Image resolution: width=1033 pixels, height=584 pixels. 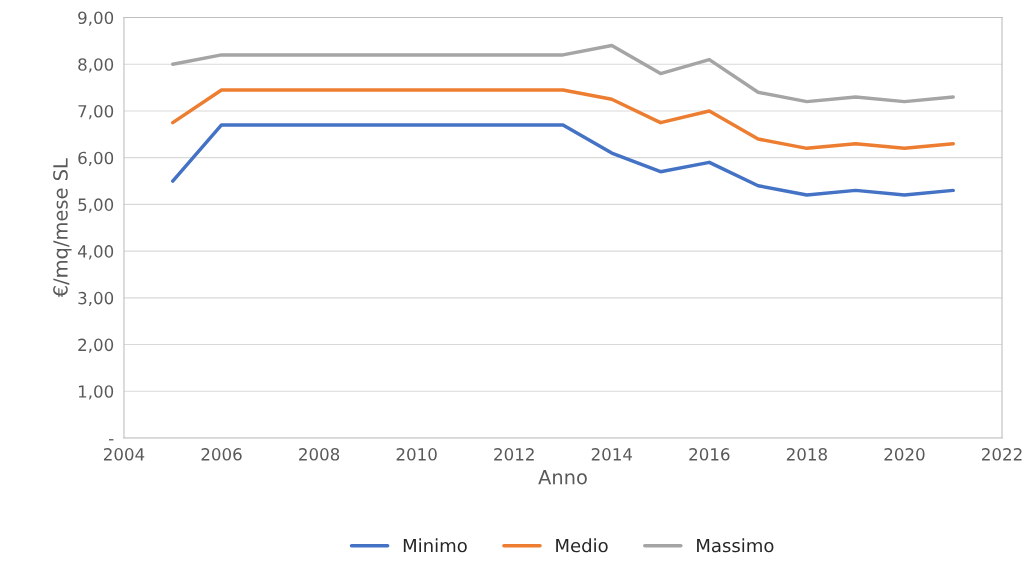 What do you see at coordinates (96, 112) in the screenshot?
I see `y-tick-label: 7,00` at bounding box center [96, 112].